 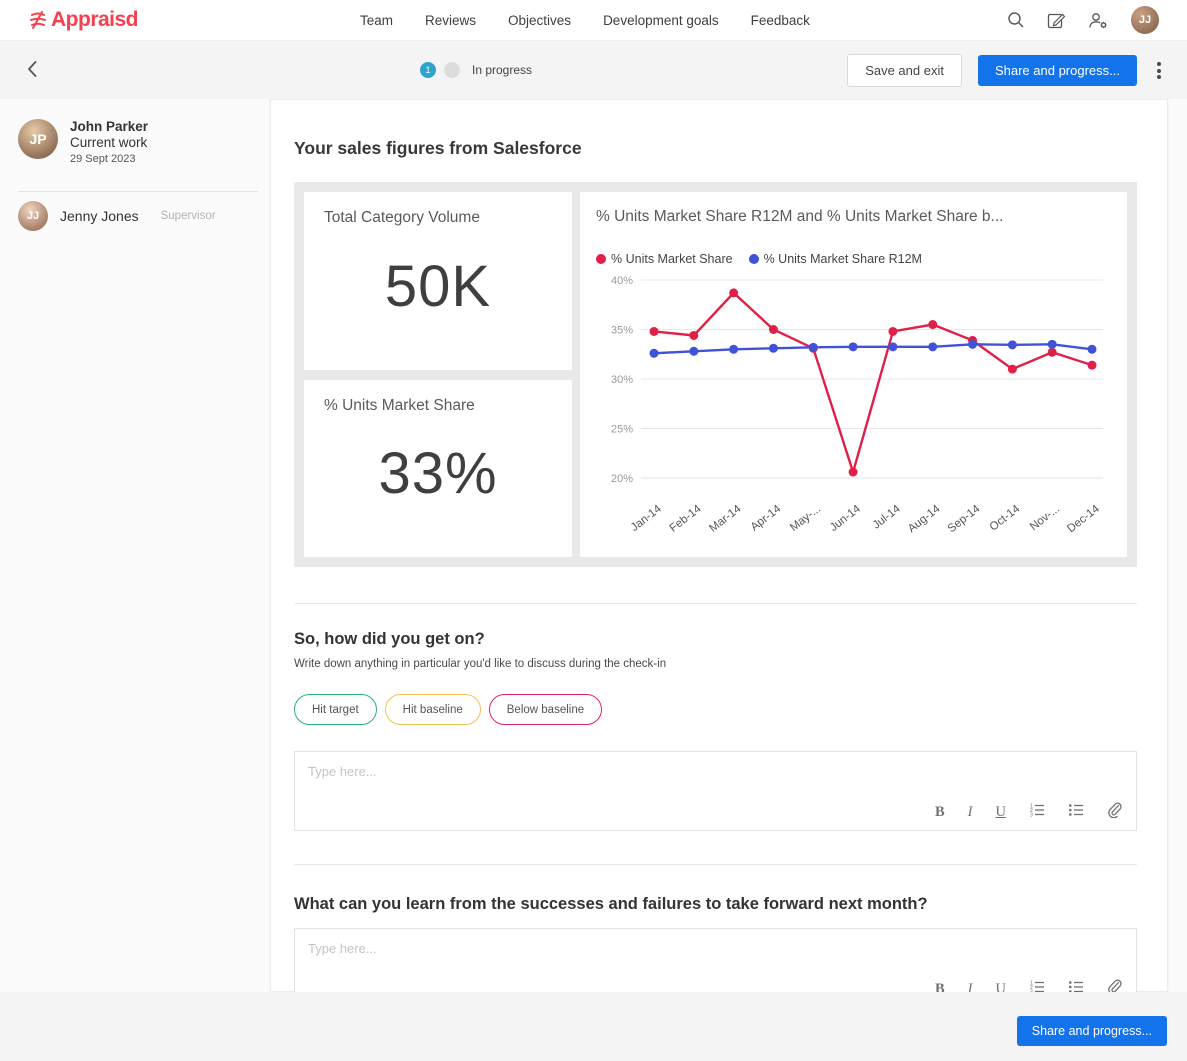 I want to click on attachment-icon, so click(x=1114, y=812).